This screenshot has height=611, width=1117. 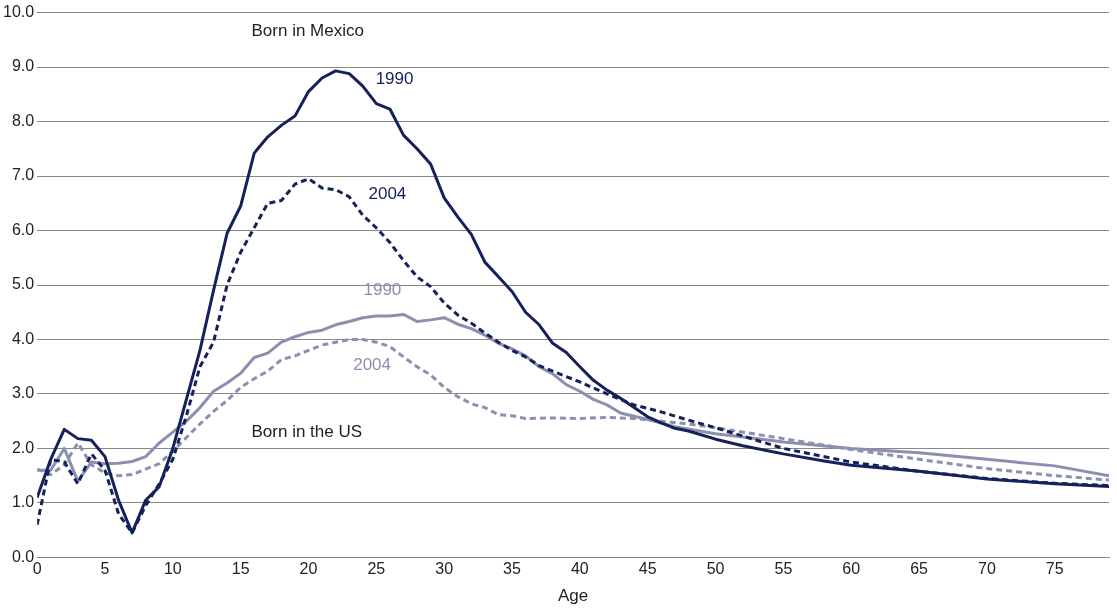 What do you see at coordinates (715, 569) in the screenshot?
I see `x-tick-label: 50` at bounding box center [715, 569].